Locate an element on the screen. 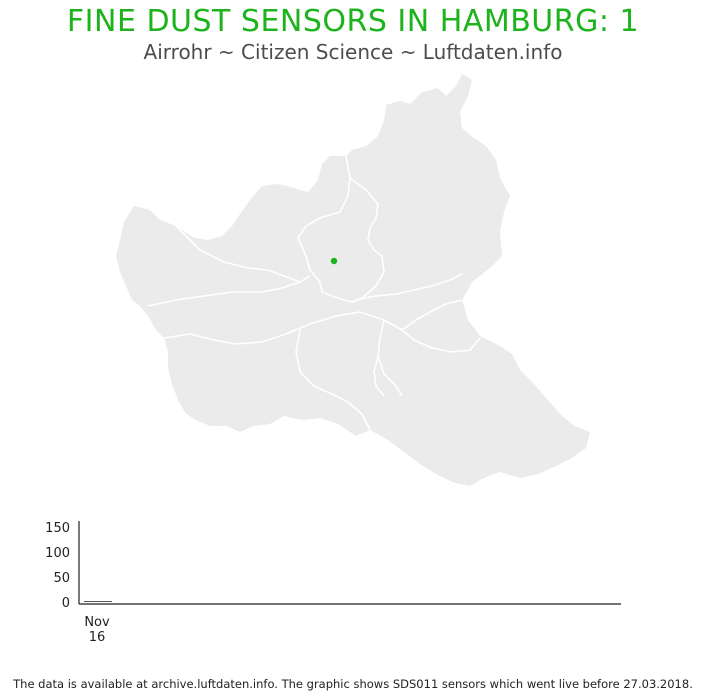 The width and height of the screenshot is (706, 693). district-border-harburg is located at coordinates (333, 380).